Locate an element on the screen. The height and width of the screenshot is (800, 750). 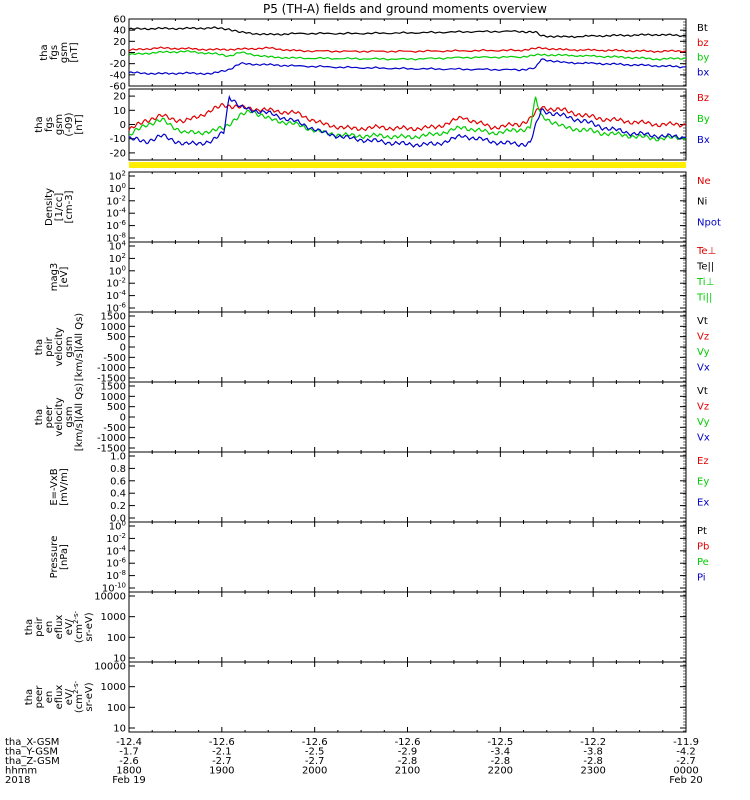
axis-value: -1.7 is located at coordinates (129, 752).